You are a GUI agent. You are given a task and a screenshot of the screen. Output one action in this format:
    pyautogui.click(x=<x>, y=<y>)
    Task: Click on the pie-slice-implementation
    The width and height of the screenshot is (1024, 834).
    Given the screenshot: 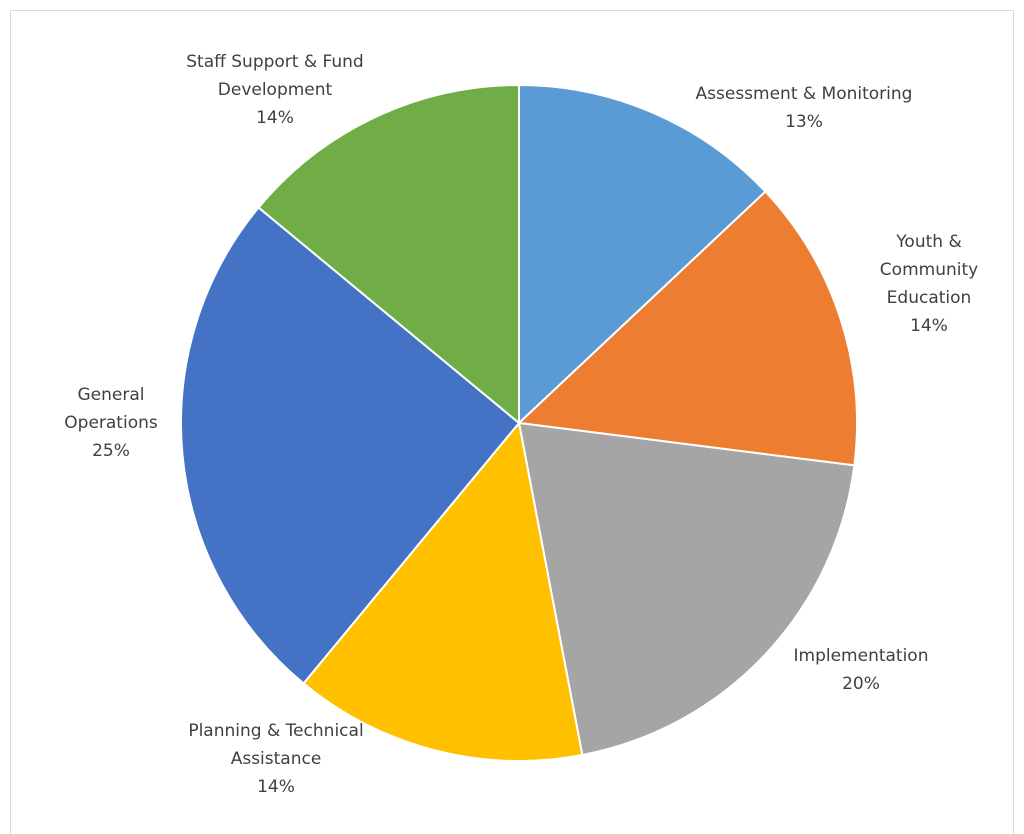 What is the action you would take?
    pyautogui.click(x=686, y=589)
    